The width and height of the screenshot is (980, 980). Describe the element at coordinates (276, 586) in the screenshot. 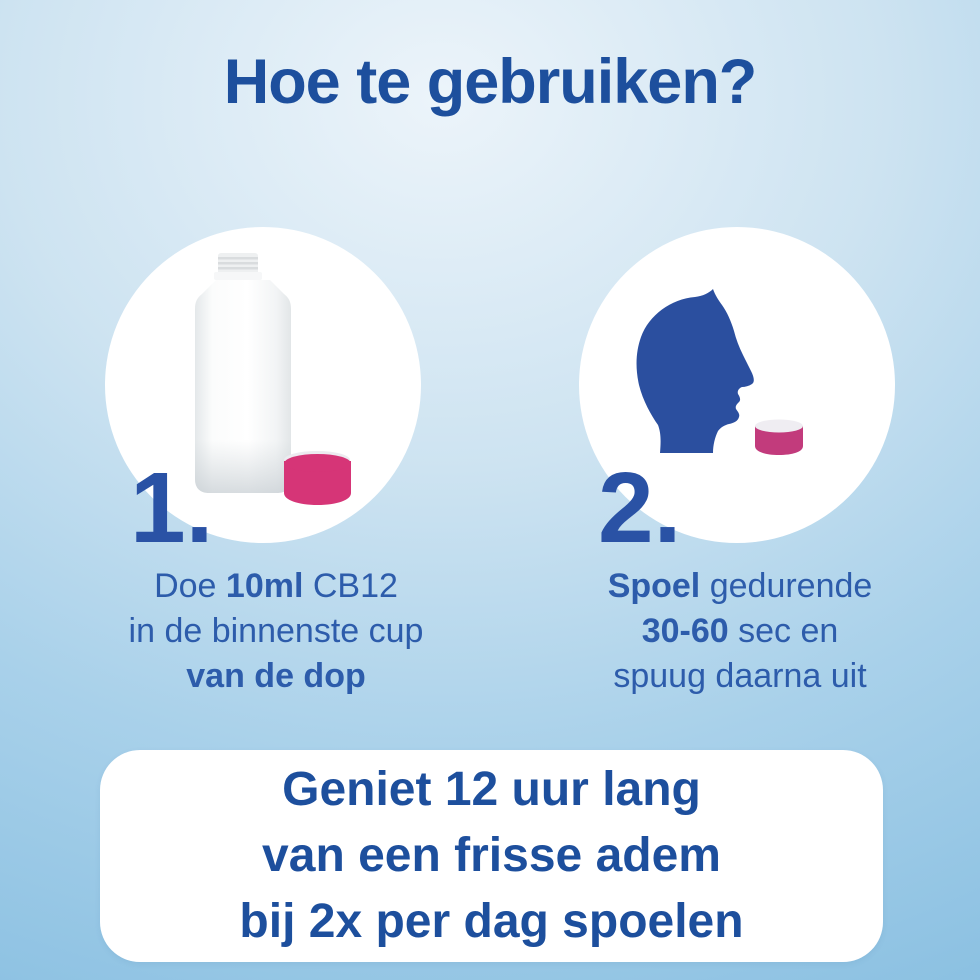

I see `caption-line: Doe 10ml CB12` at that location.